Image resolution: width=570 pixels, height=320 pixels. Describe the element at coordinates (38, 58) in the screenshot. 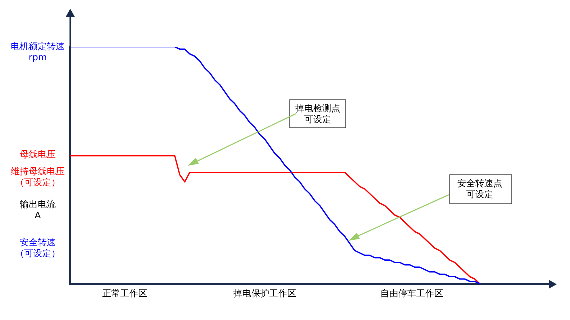

I see `text: rpm` at that location.